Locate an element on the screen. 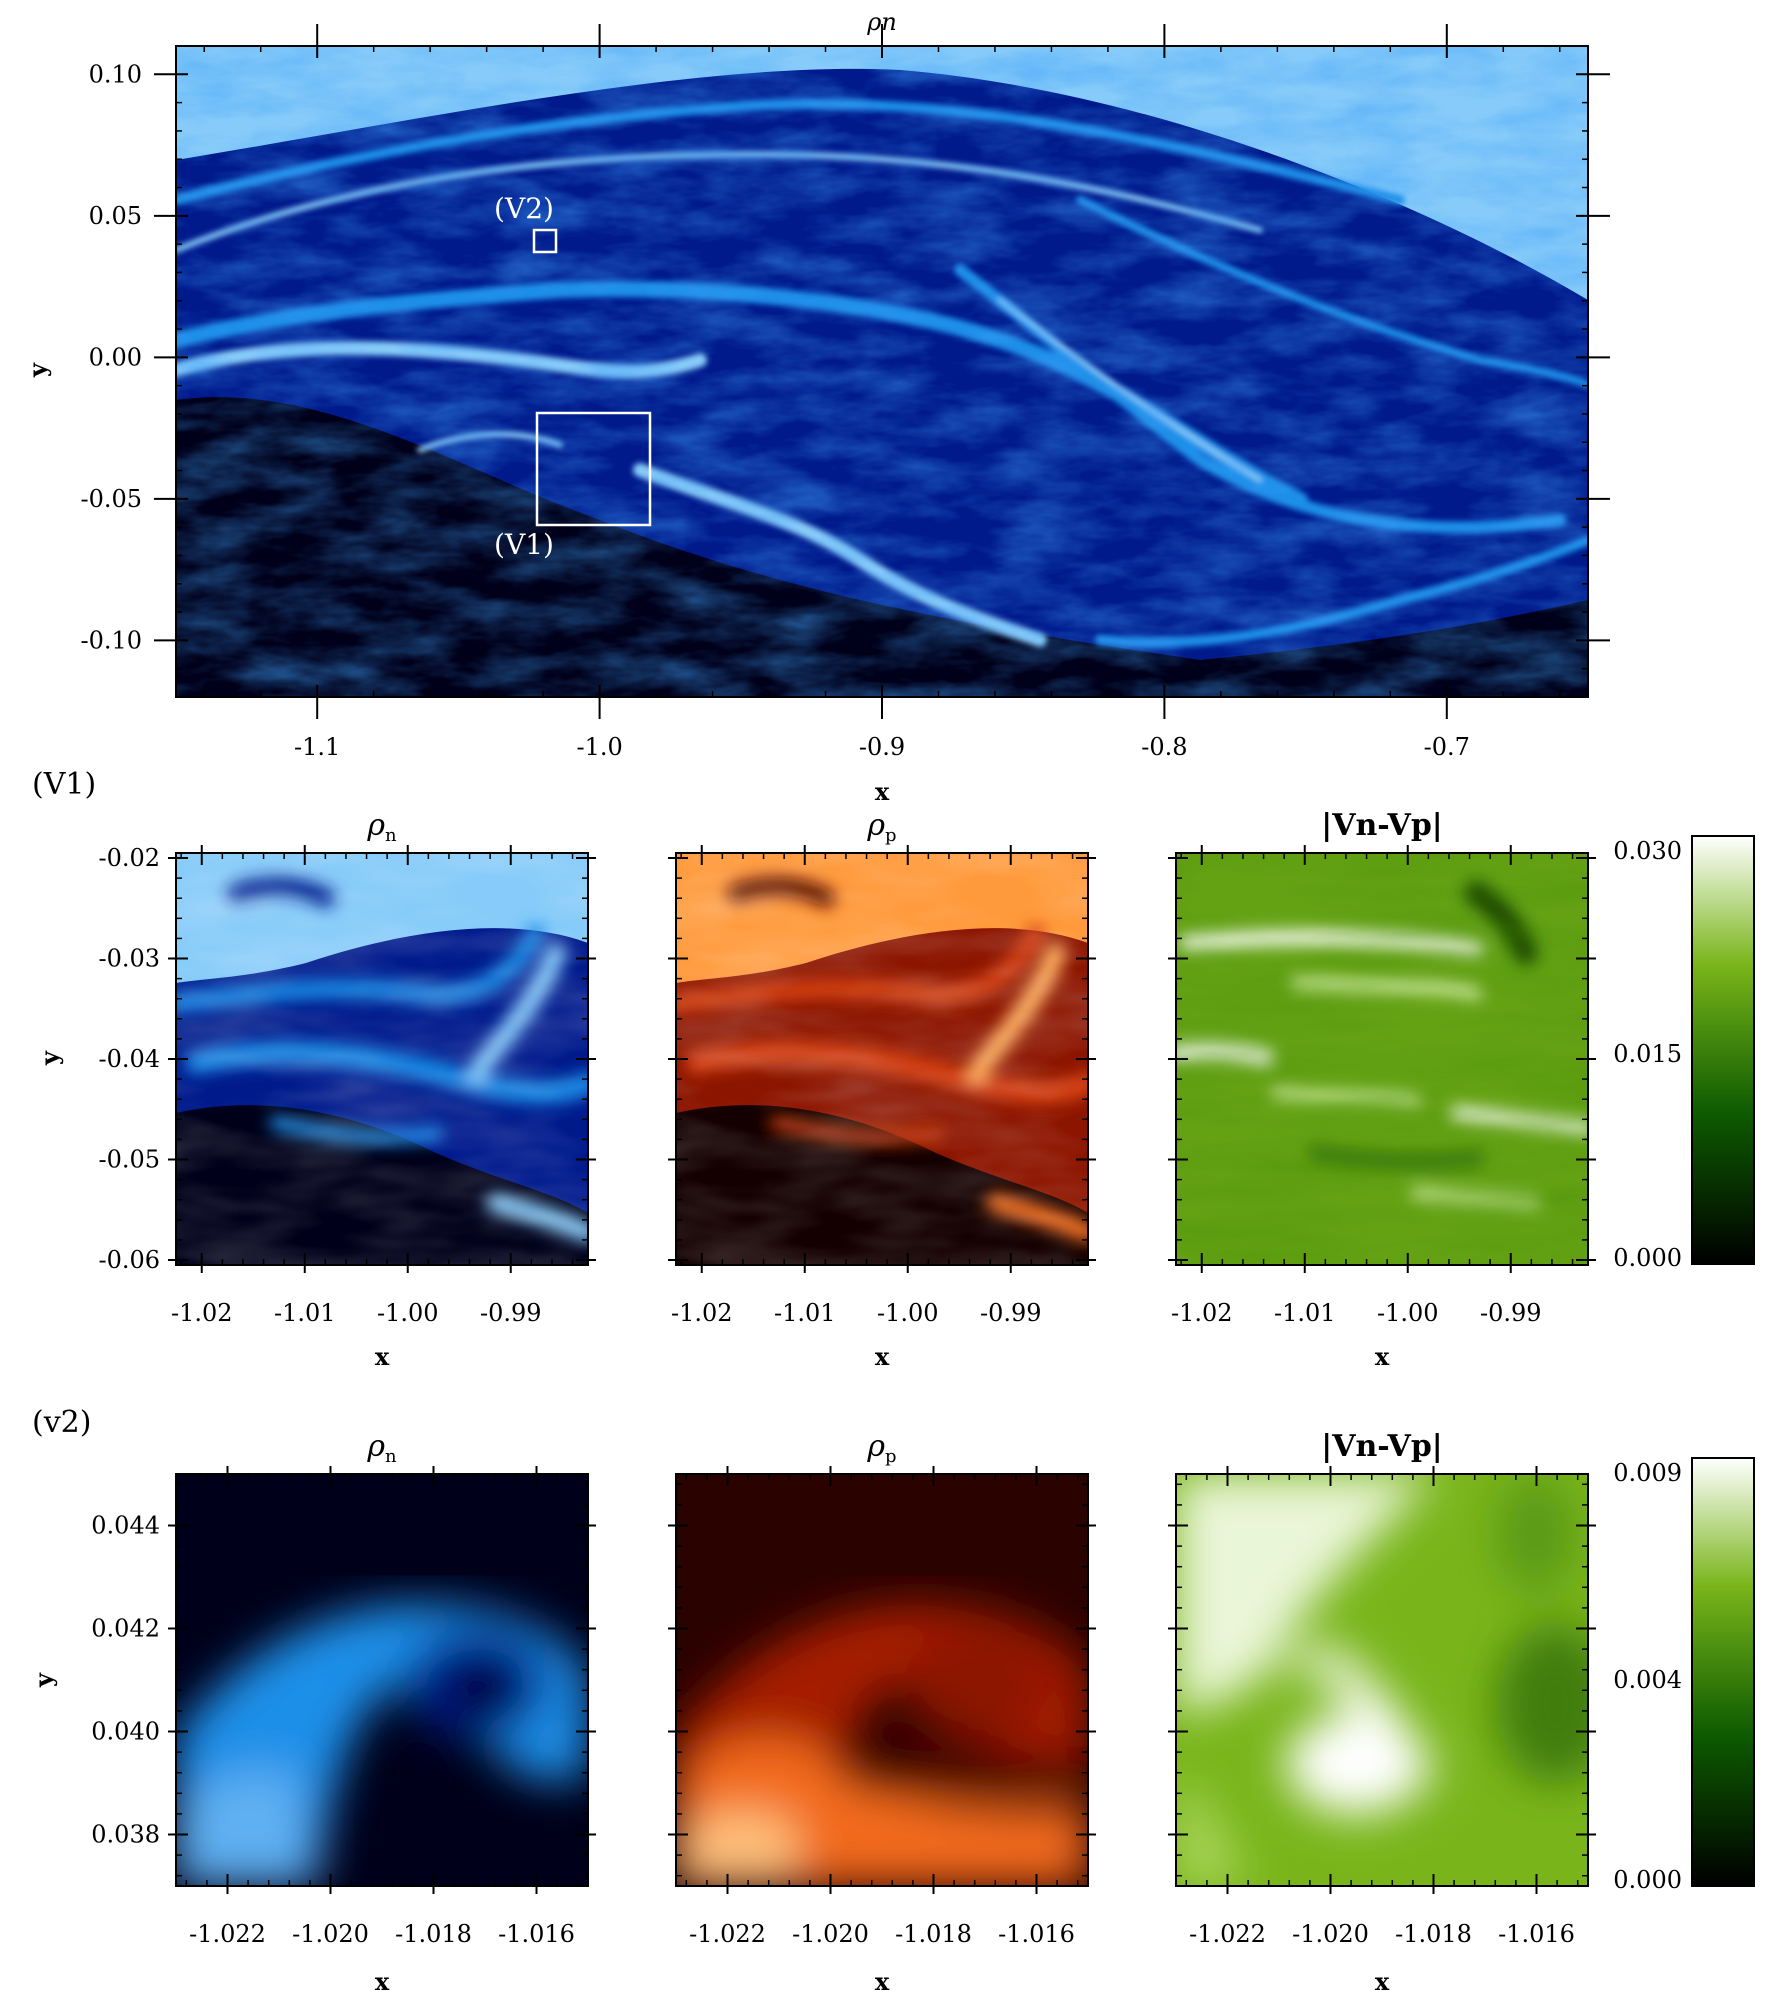 The height and width of the screenshot is (2004, 1771). v1-dv-title: |Vn-Vp| is located at coordinates (1381, 825).